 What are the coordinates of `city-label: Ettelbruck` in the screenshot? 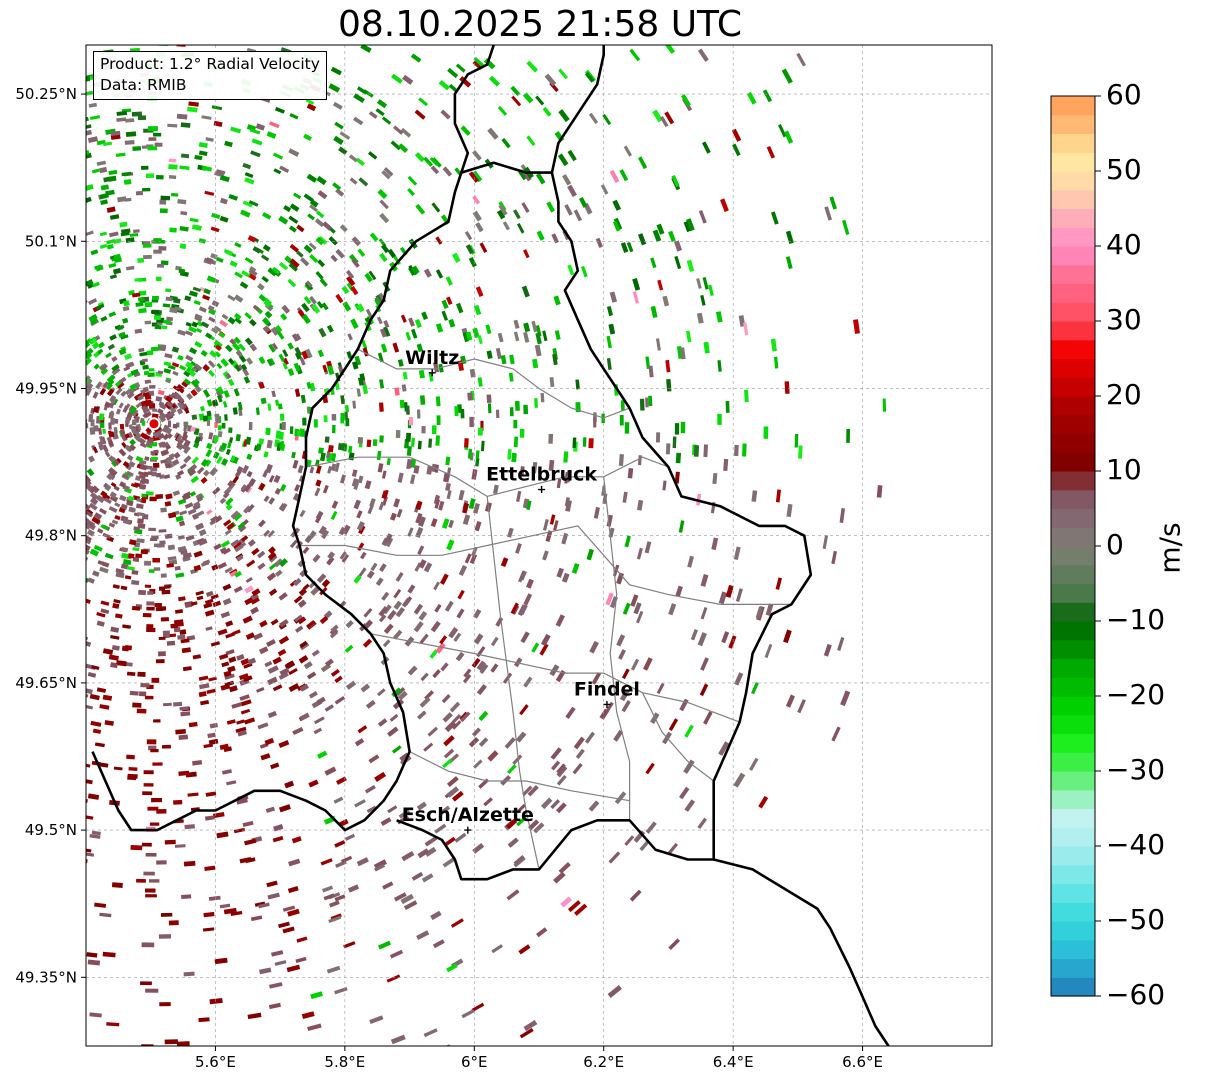 It's located at (541, 475).